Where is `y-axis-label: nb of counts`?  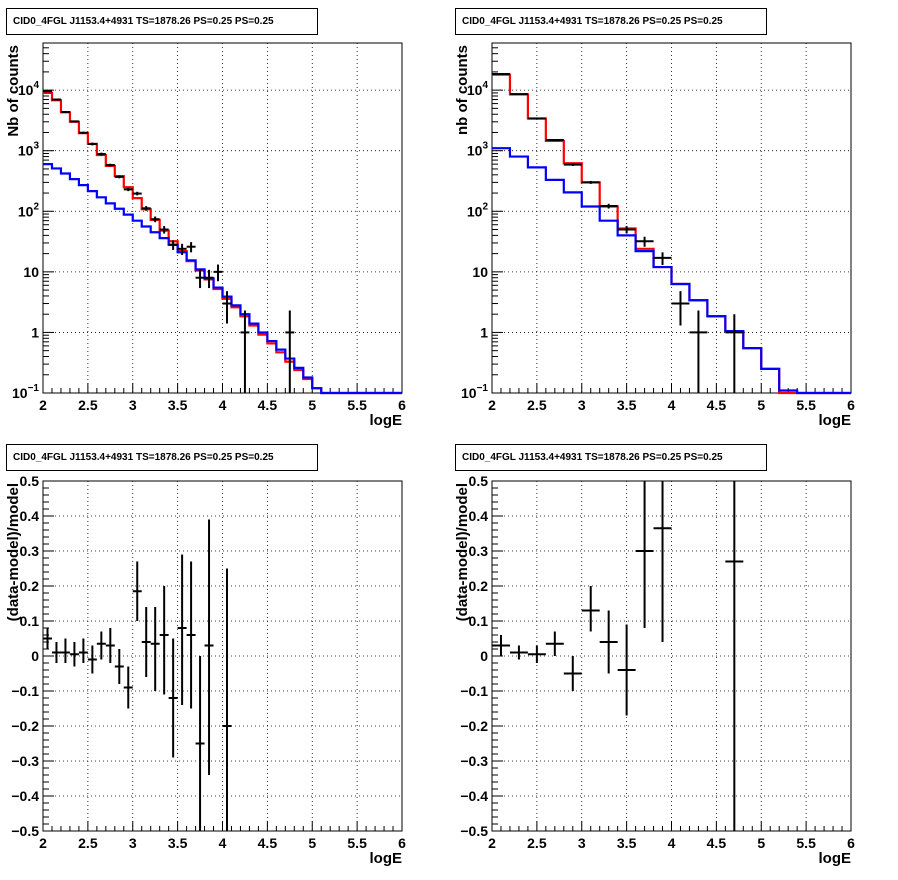
y-axis-label: nb of counts is located at coordinates (462, 90).